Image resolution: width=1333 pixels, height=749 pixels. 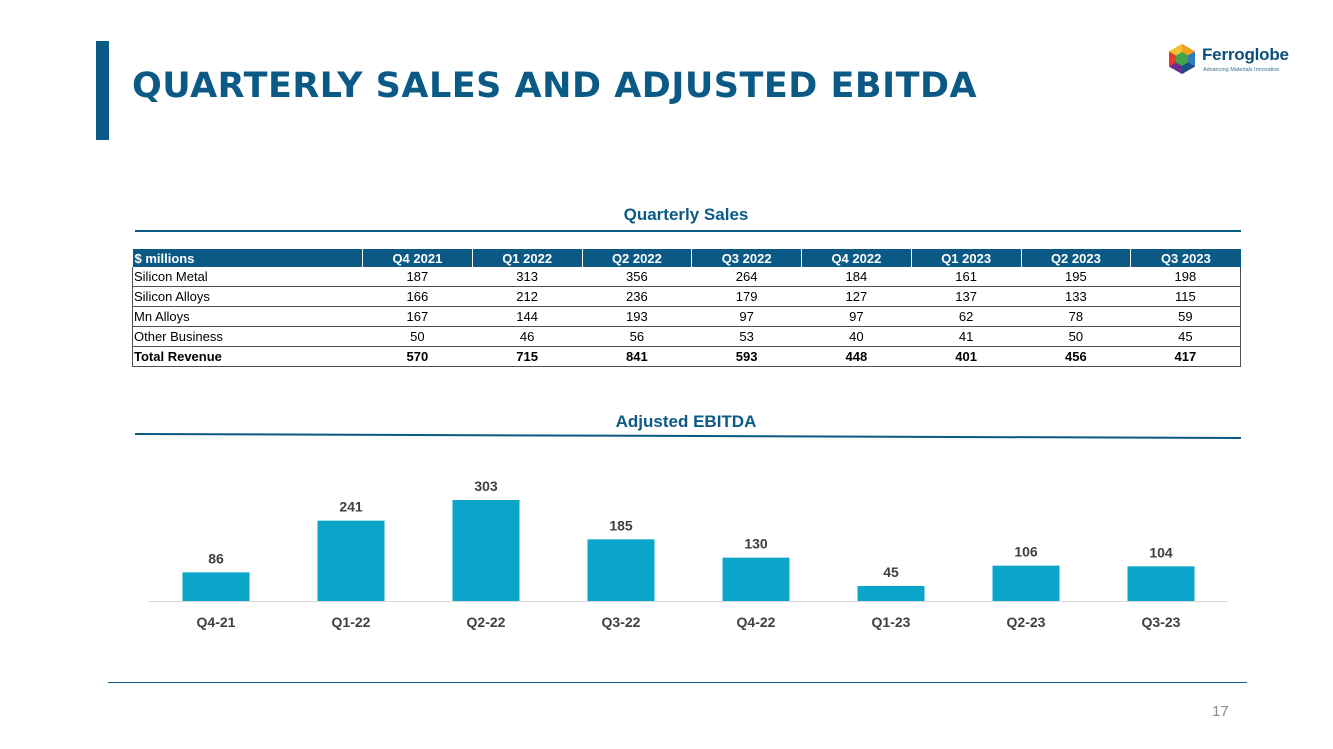 What do you see at coordinates (1185, 316) in the screenshot?
I see `table-cell: 59` at bounding box center [1185, 316].